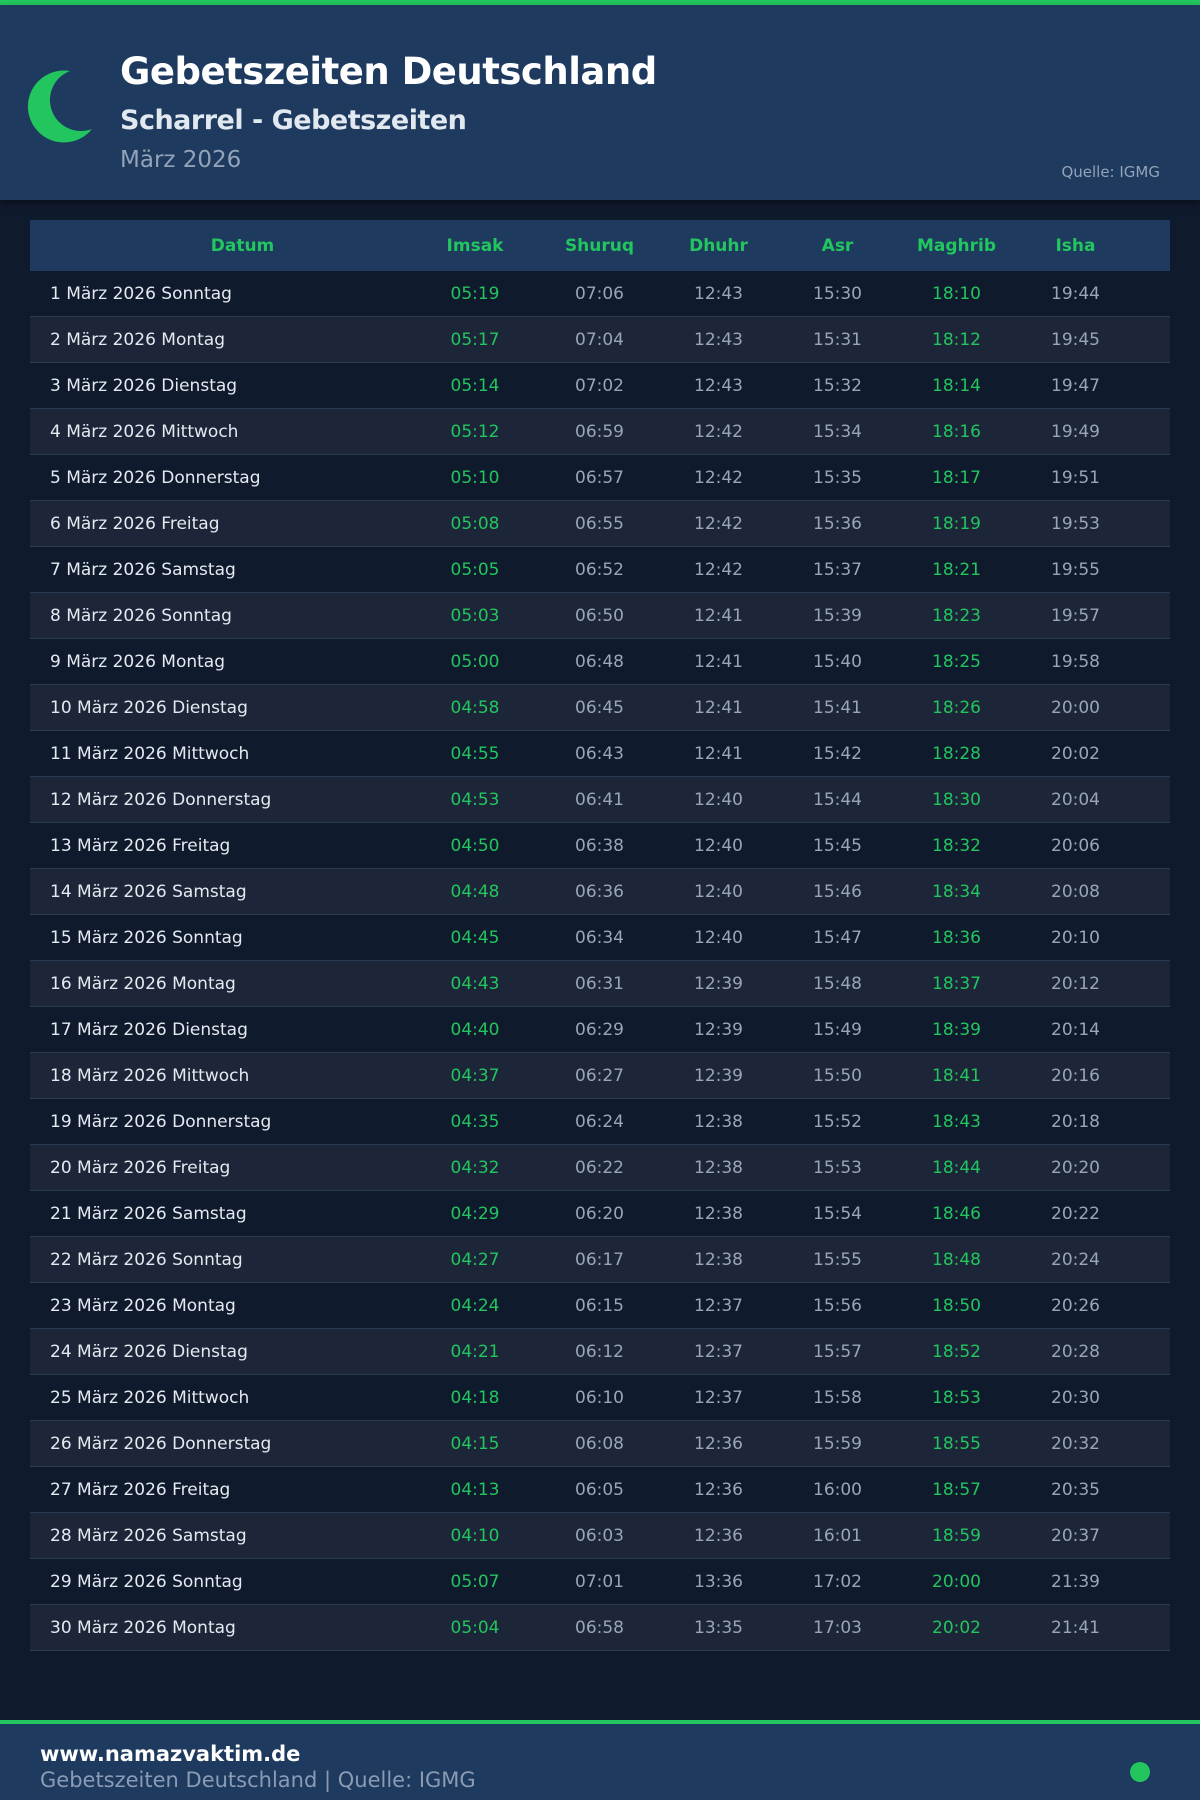 This screenshot has height=1800, width=1200. I want to click on cell-isha: 20:04, so click(1075, 799).